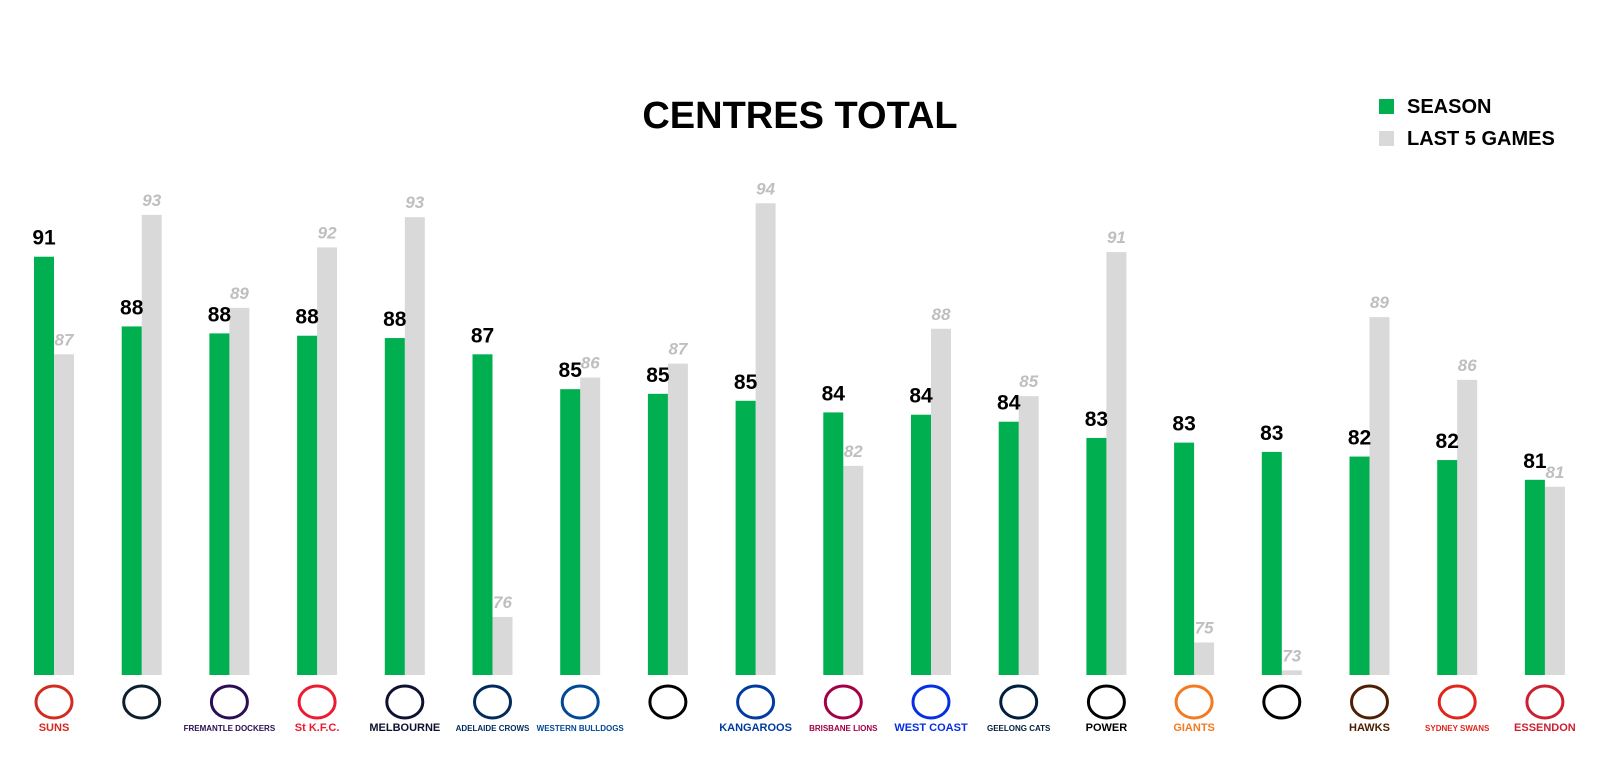  What do you see at coordinates (64, 514) in the screenshot?
I see `bar-last5-suns` at bounding box center [64, 514].